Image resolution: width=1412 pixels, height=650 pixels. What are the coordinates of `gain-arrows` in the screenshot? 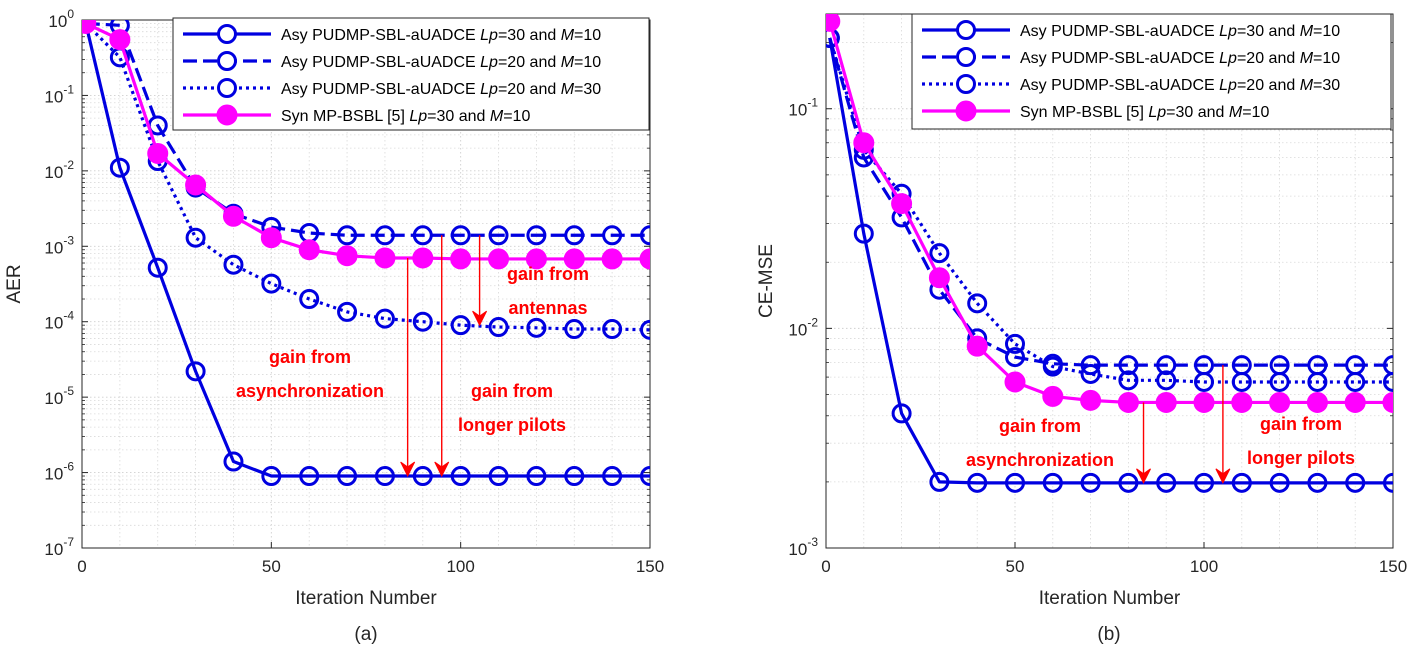 It's located at (444, 356).